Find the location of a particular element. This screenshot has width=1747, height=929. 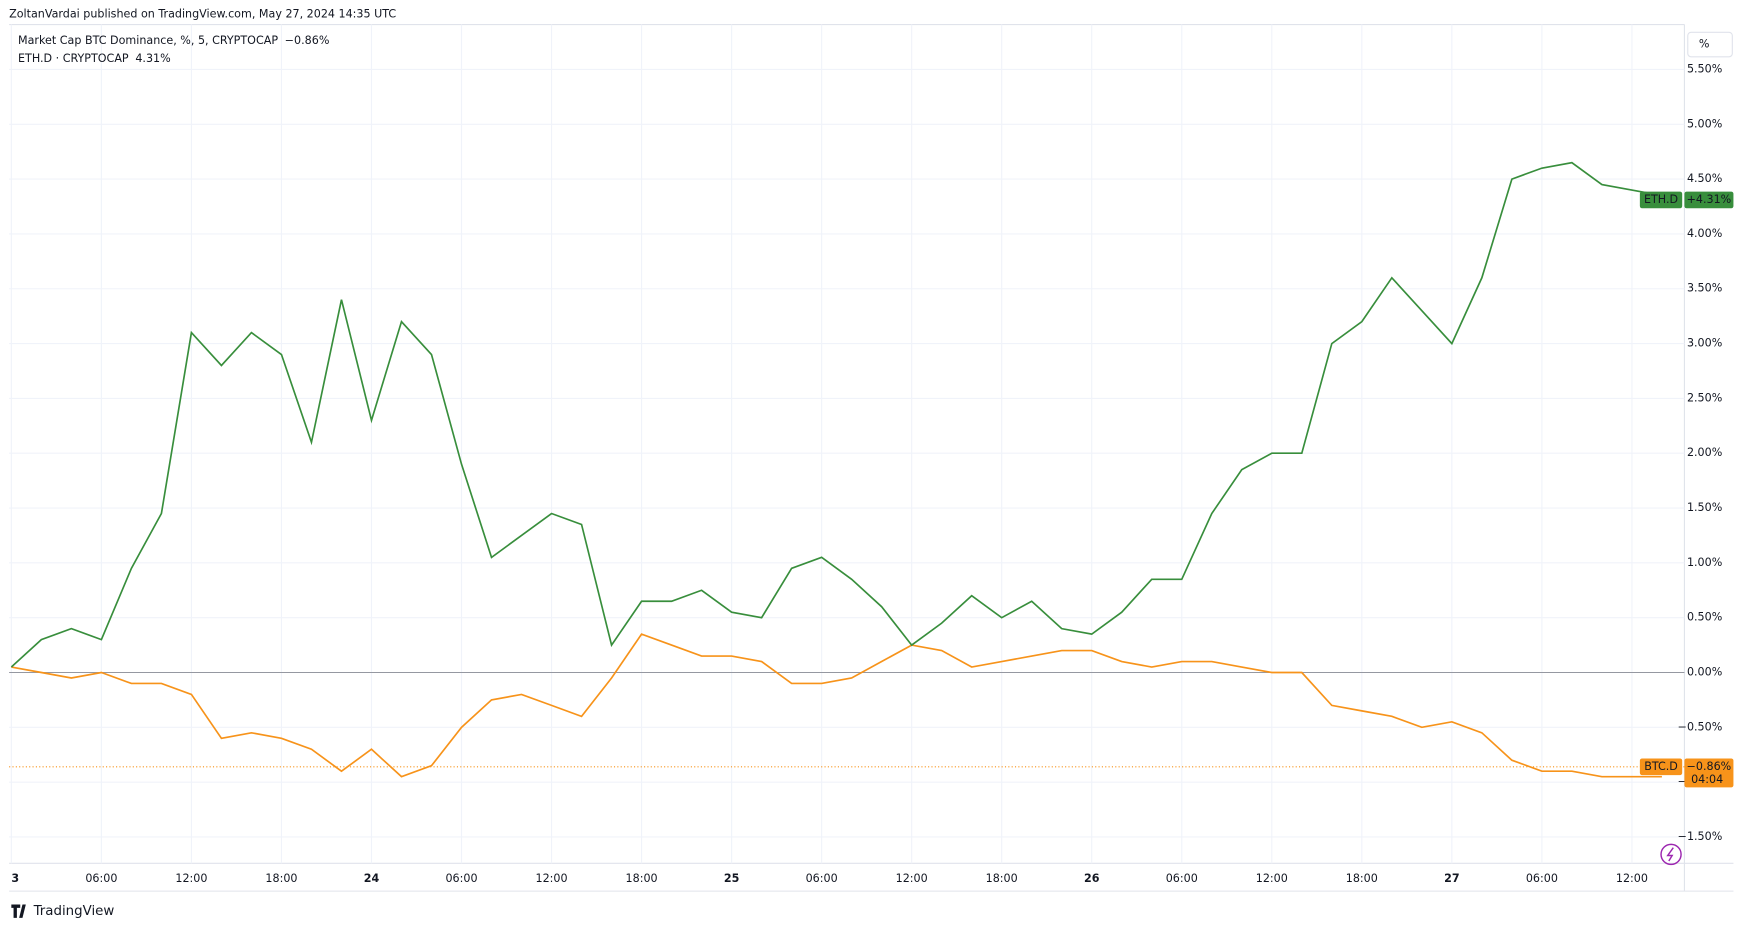

event-icon is located at coordinates (1671, 854).